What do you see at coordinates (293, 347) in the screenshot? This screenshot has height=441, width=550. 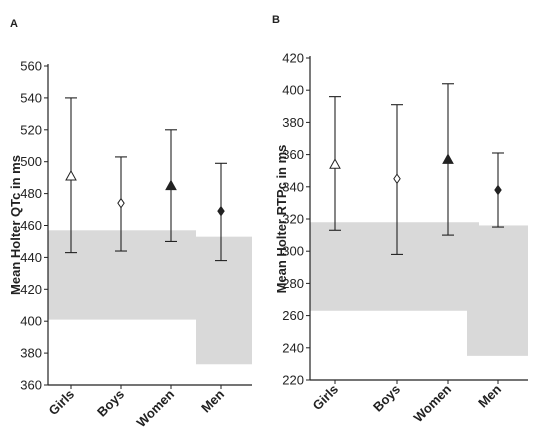 I see `y-tick-label: 240` at bounding box center [293, 347].